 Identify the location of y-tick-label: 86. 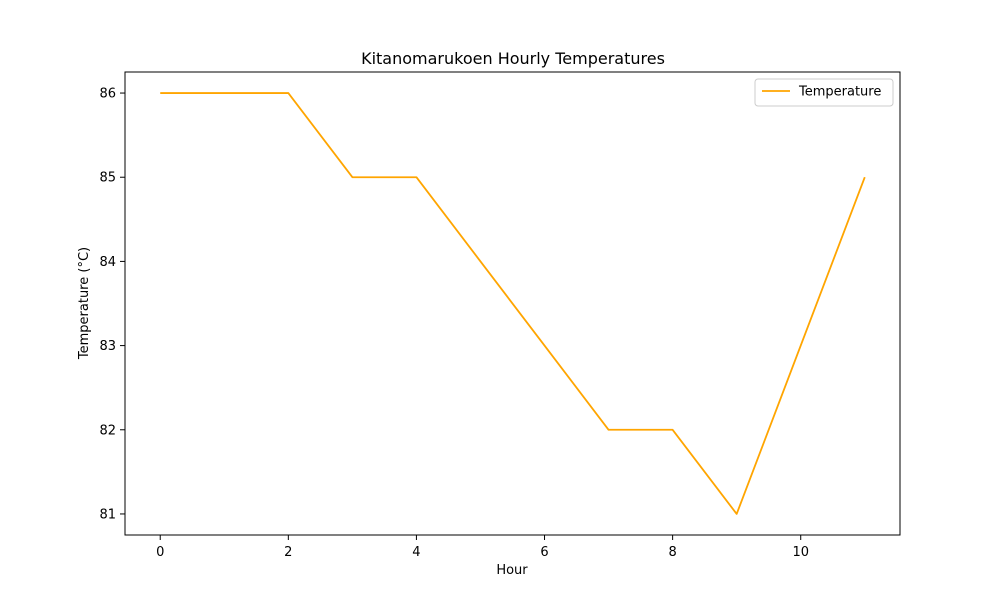
(107, 94).